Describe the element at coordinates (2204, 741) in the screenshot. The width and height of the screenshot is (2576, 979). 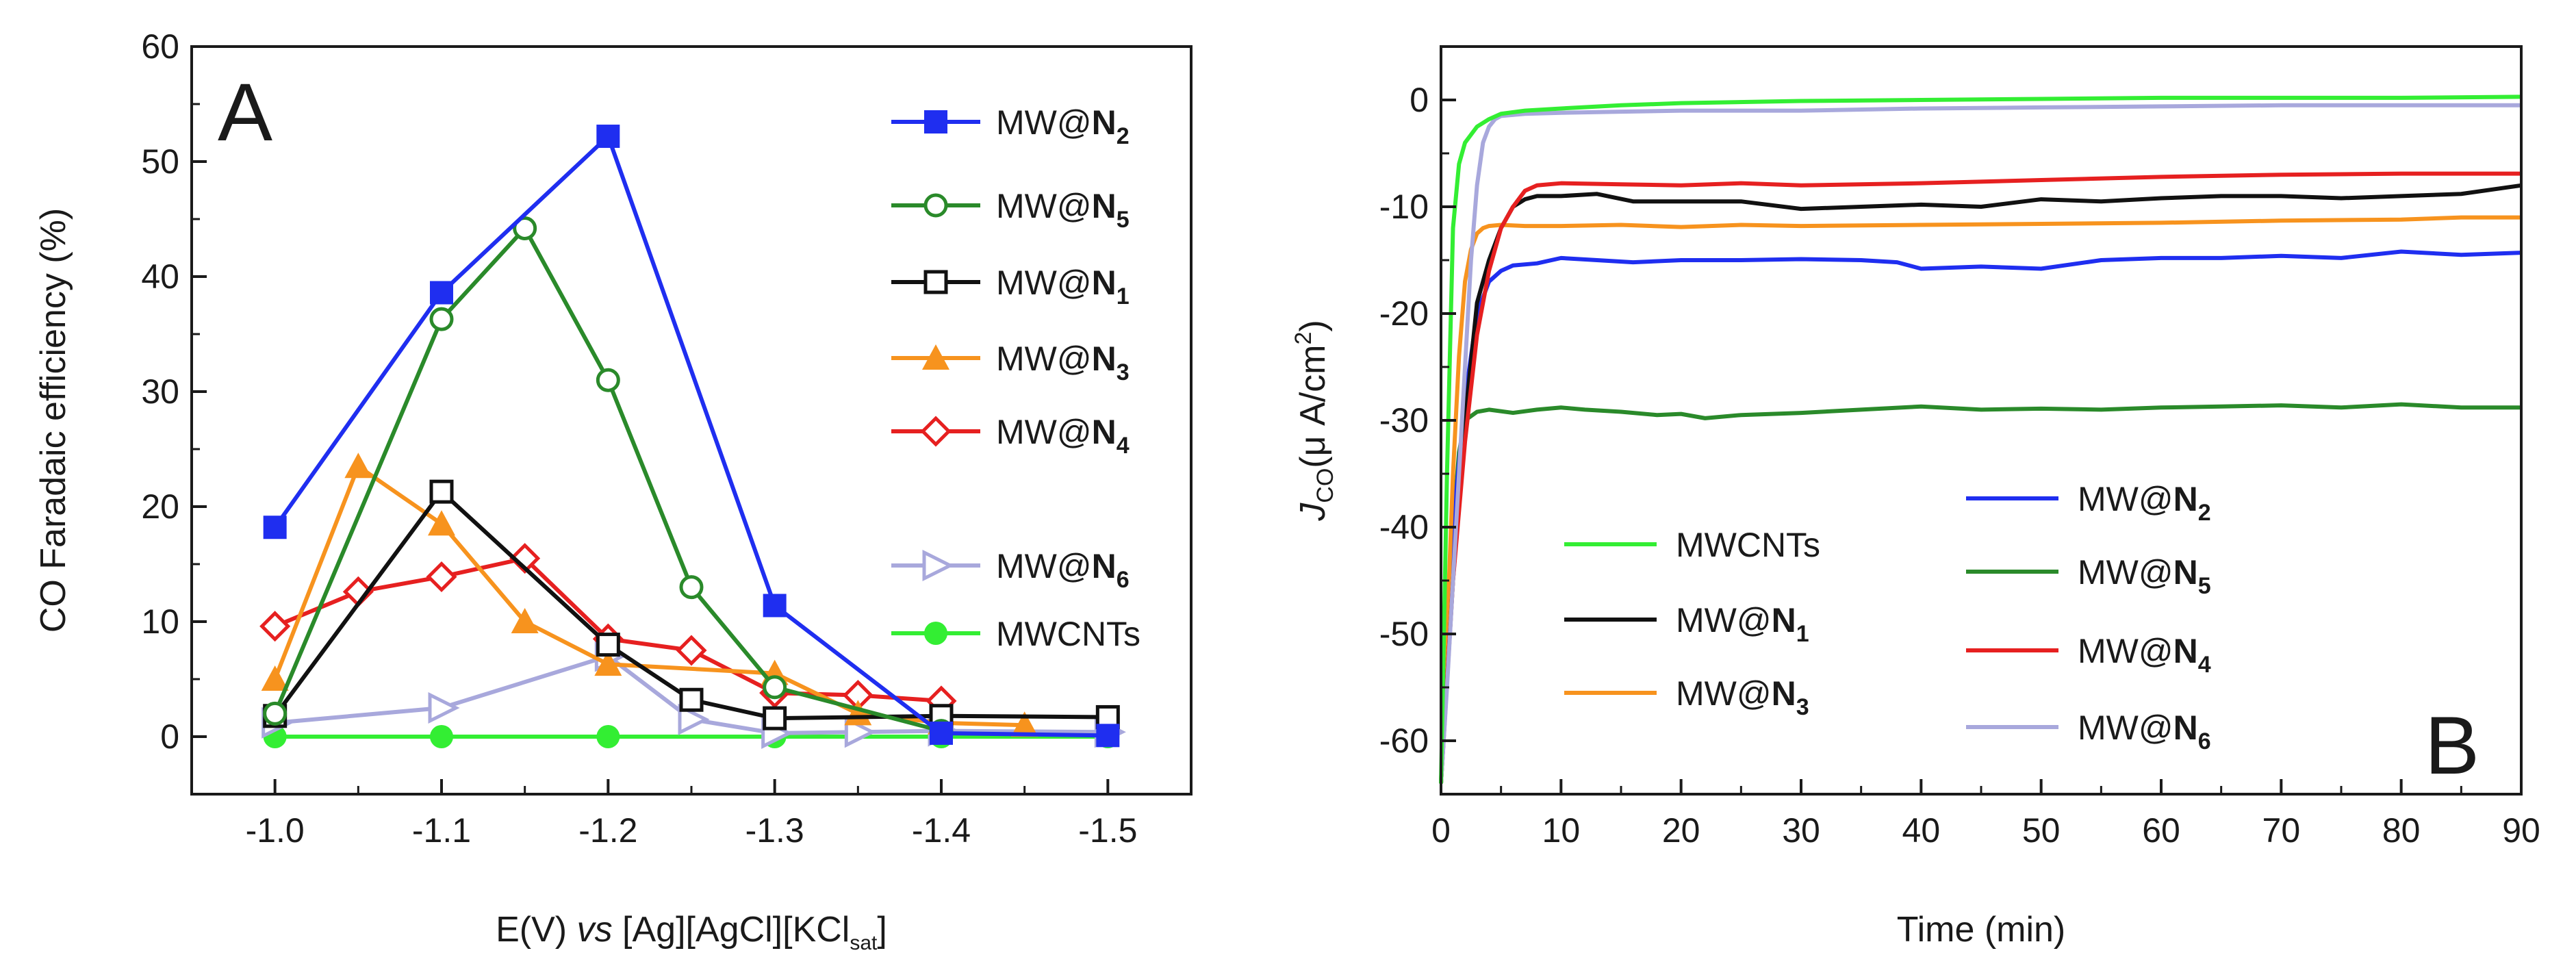
I see `panel-b-legend-mw-n6-label-sub: 6` at that location.